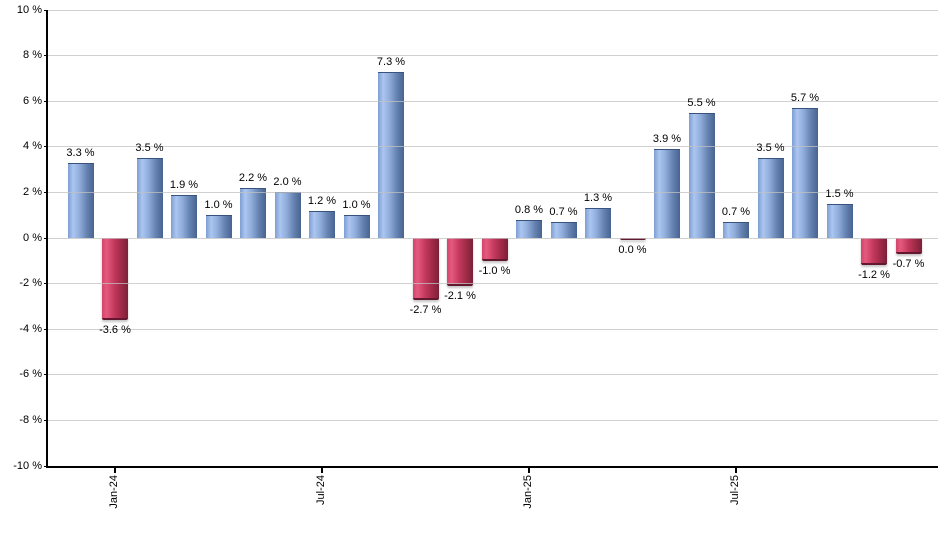 This screenshot has height=550, width=940. What do you see at coordinates (32, 237) in the screenshot?
I see `y-axis-tick-label: 0 %` at bounding box center [32, 237].